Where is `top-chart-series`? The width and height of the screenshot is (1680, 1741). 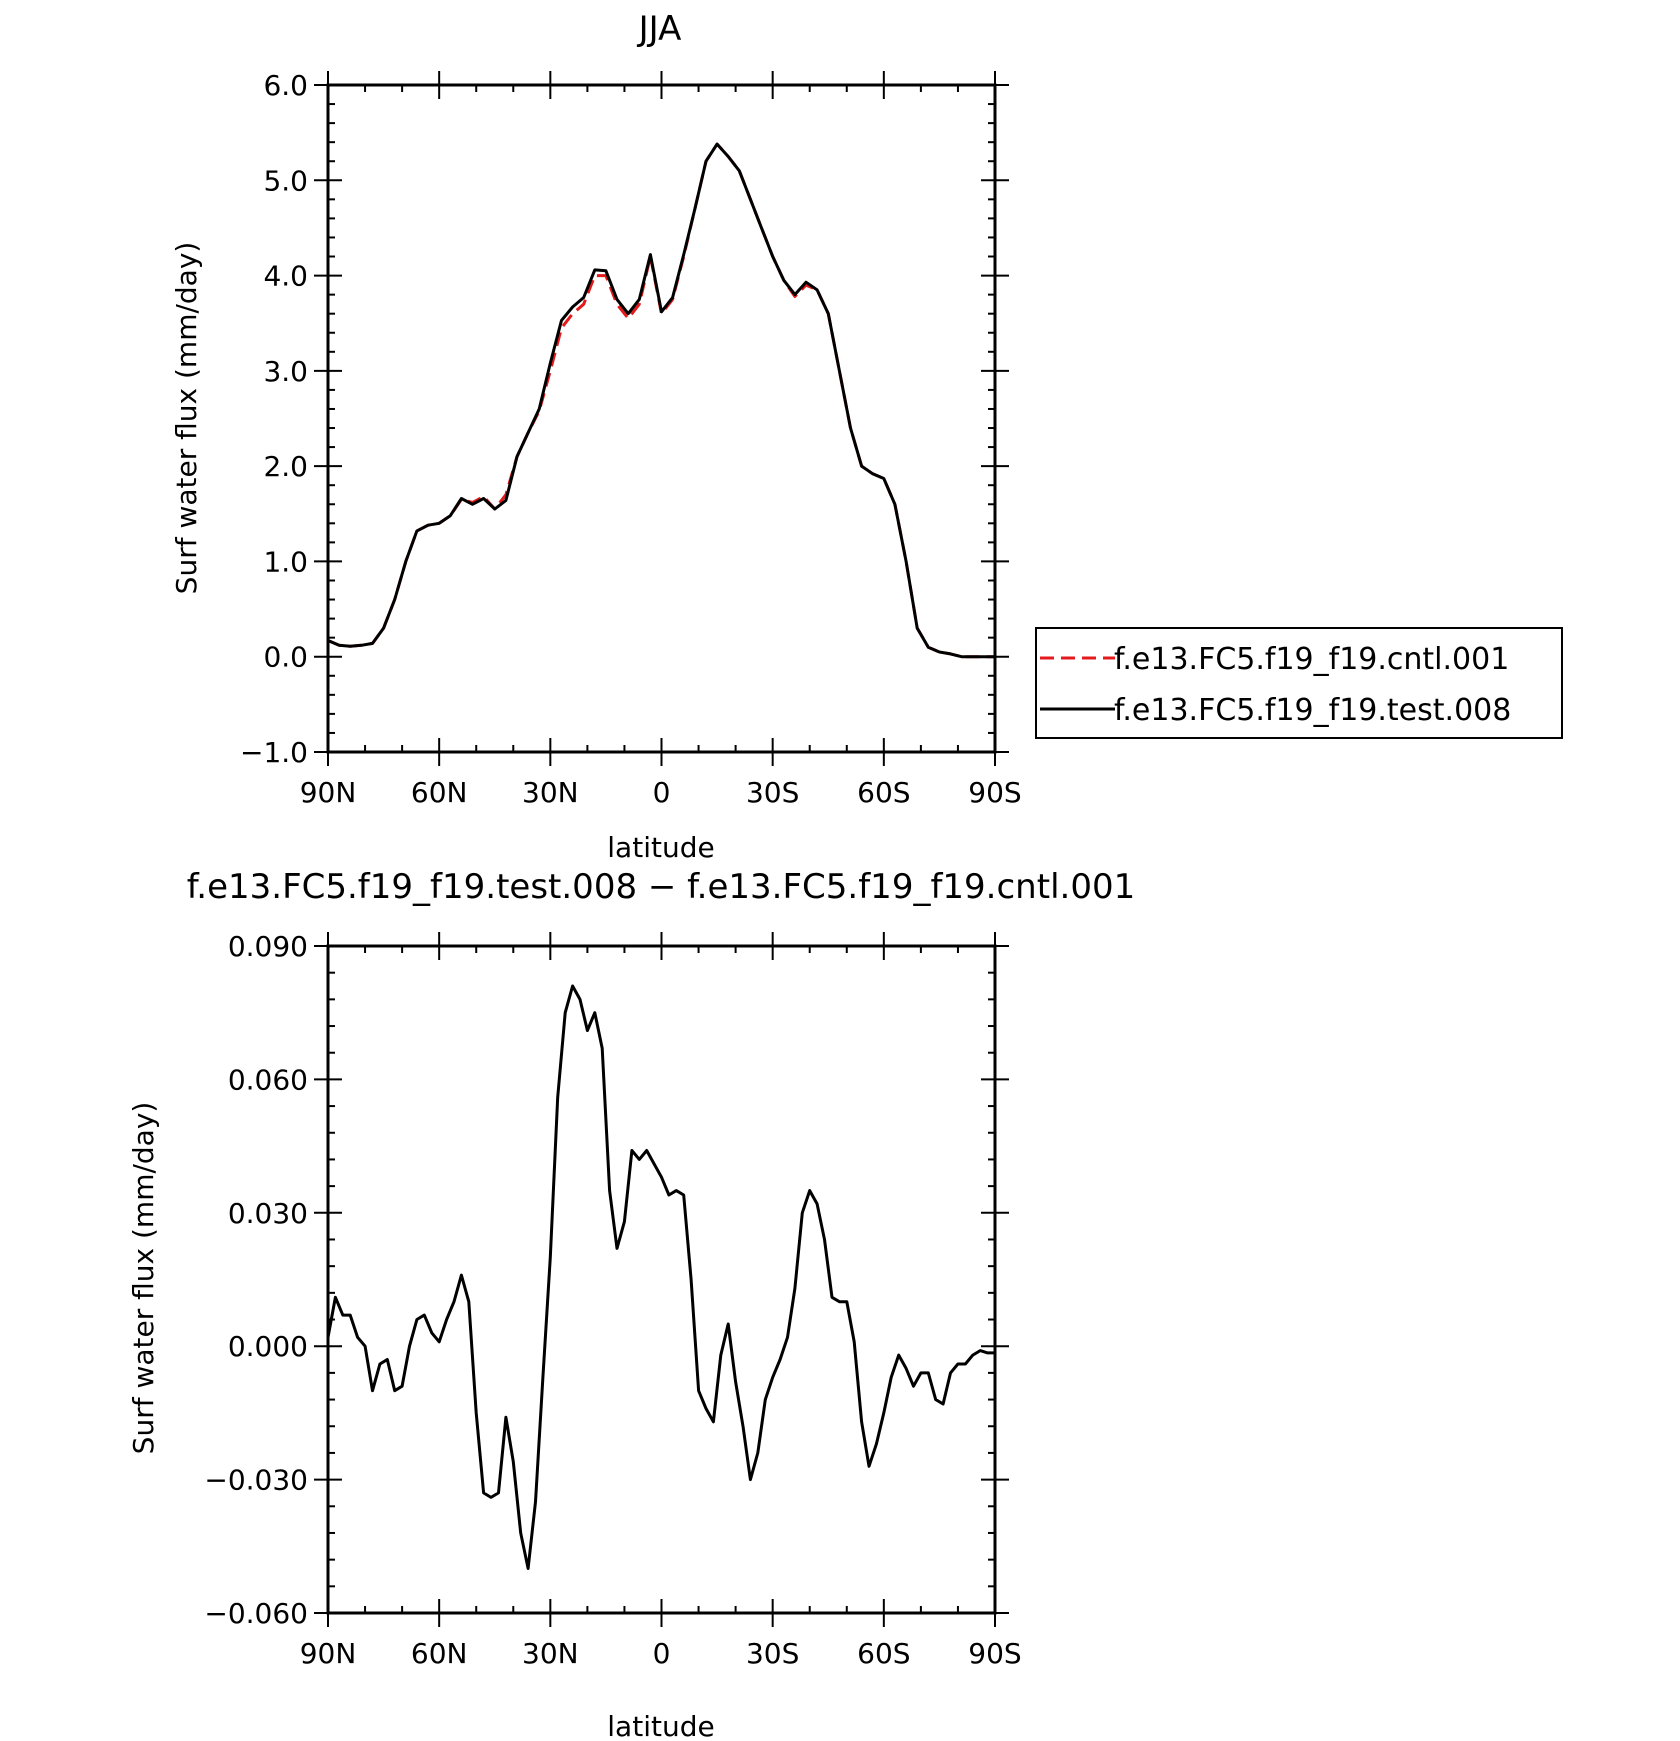 top-chart-series is located at coordinates (661, 400).